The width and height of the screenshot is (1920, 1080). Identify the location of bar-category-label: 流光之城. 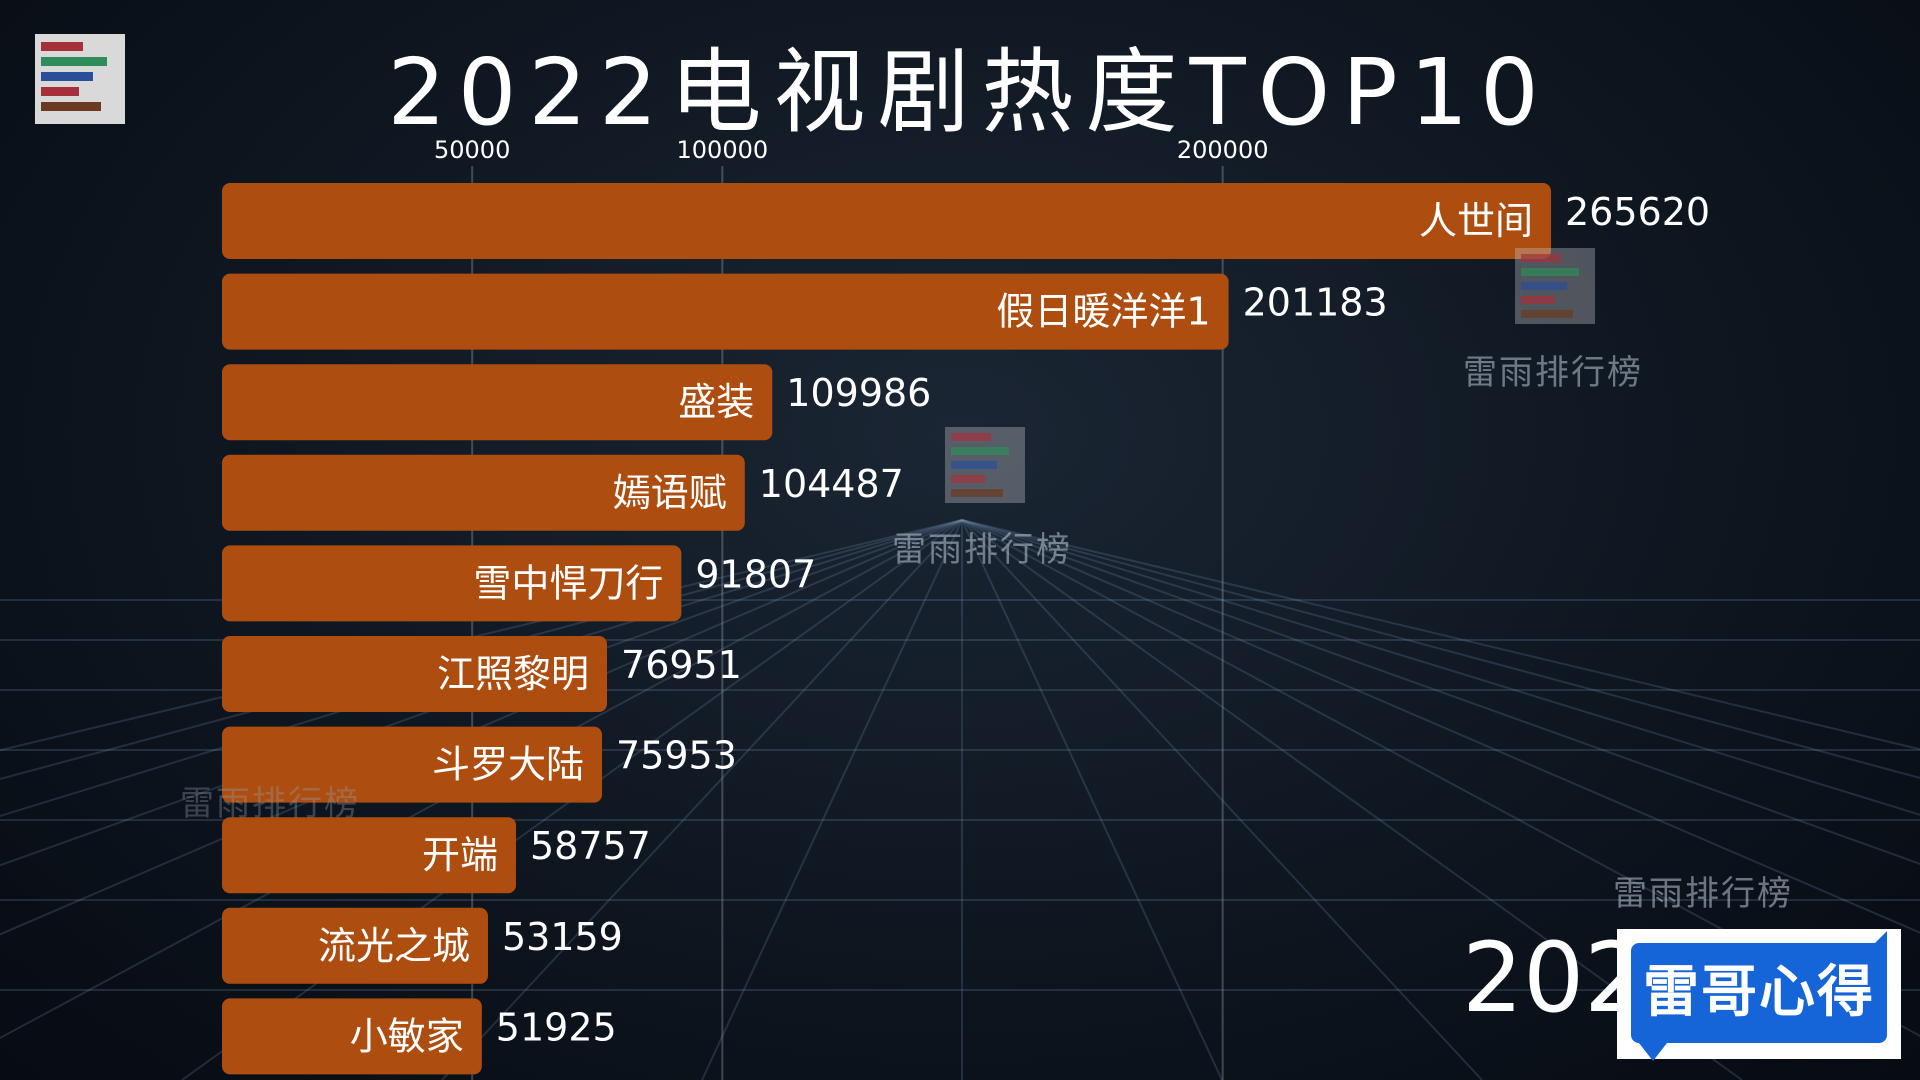
(394, 946).